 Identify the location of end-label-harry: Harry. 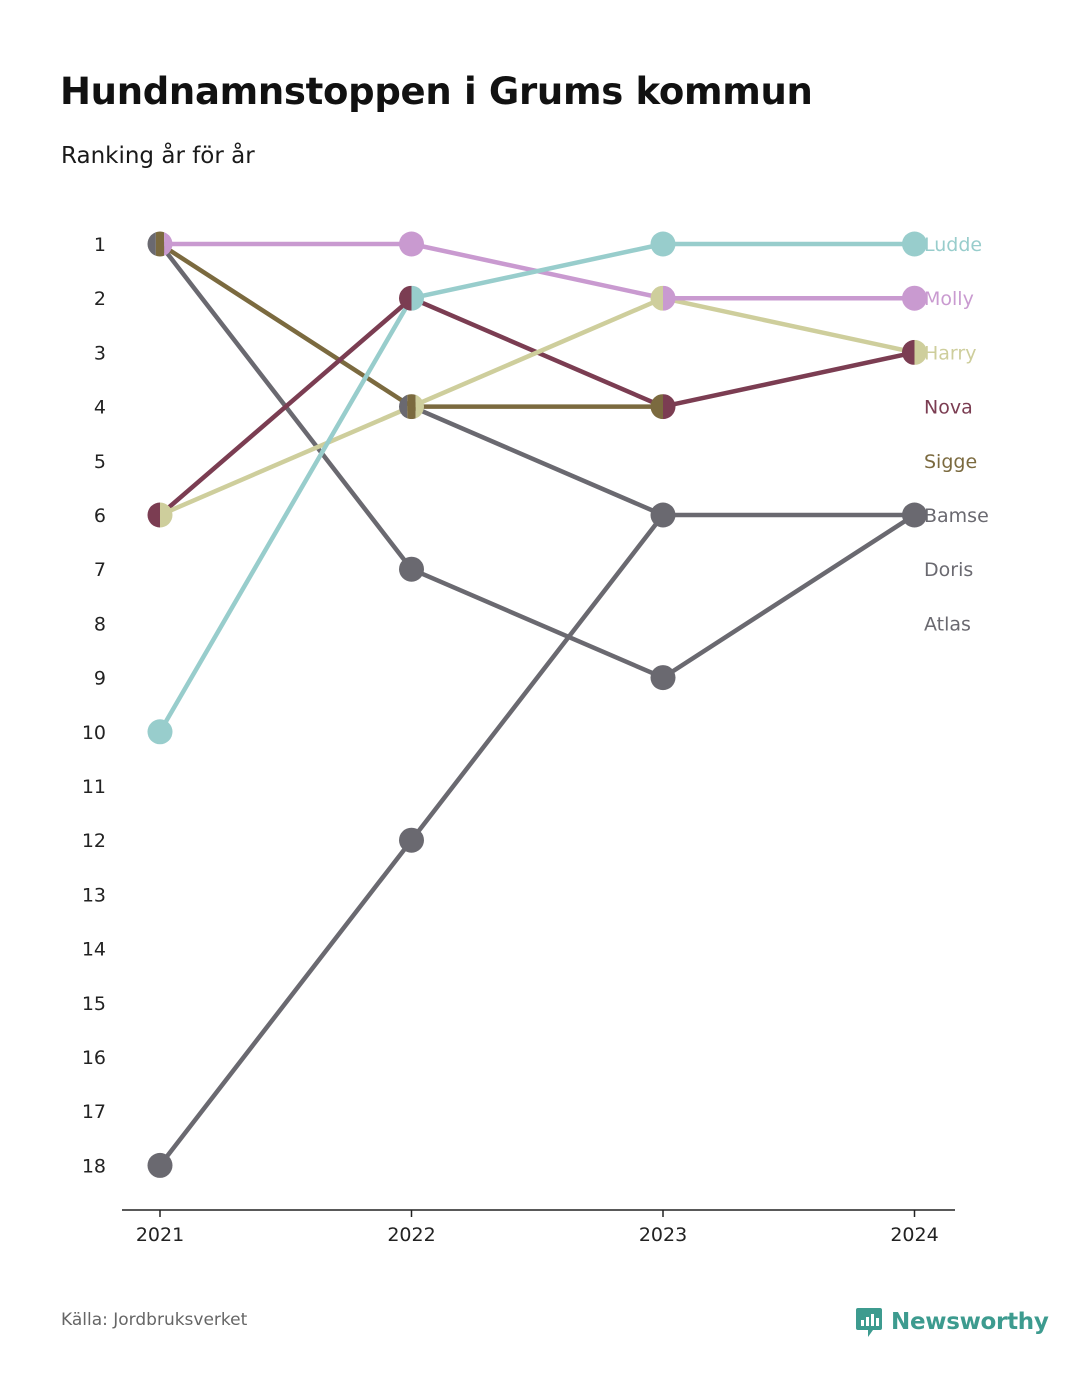
(950, 353).